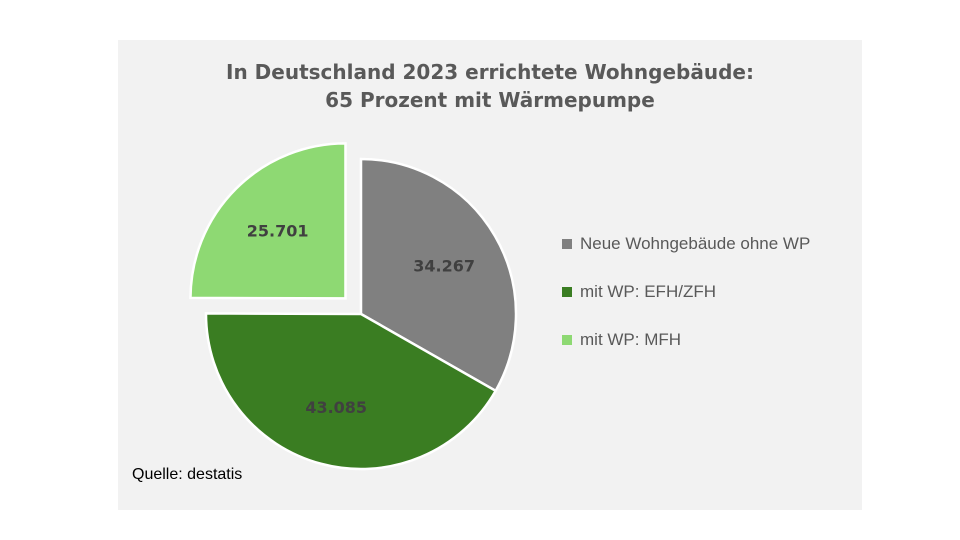 This screenshot has height=540, width=960. I want to click on legend-item-mfh: mit WP: MFH, so click(686, 340).